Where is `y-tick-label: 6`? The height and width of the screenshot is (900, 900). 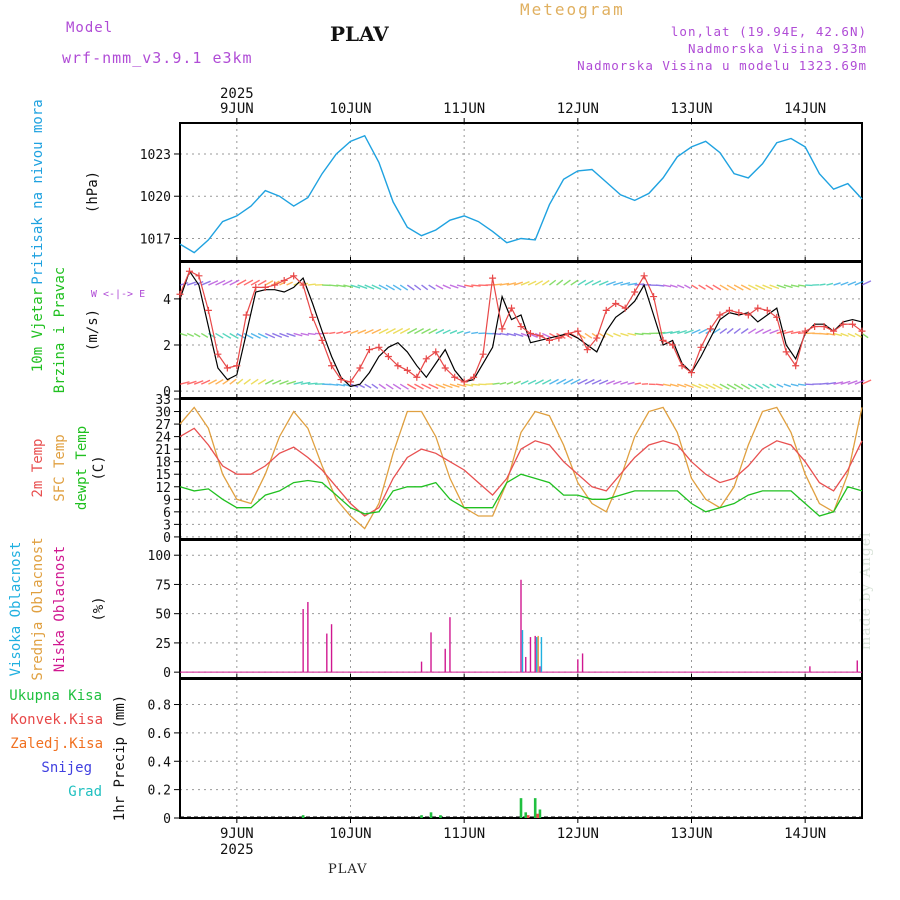
y-tick-label: 6 is located at coordinates (167, 513).